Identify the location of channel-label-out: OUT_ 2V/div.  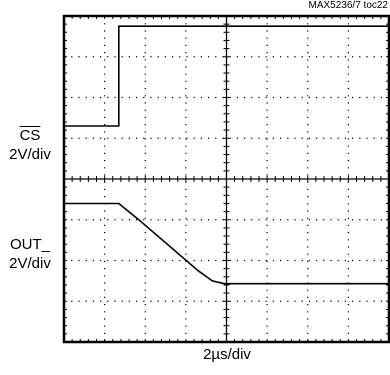
(30, 254).